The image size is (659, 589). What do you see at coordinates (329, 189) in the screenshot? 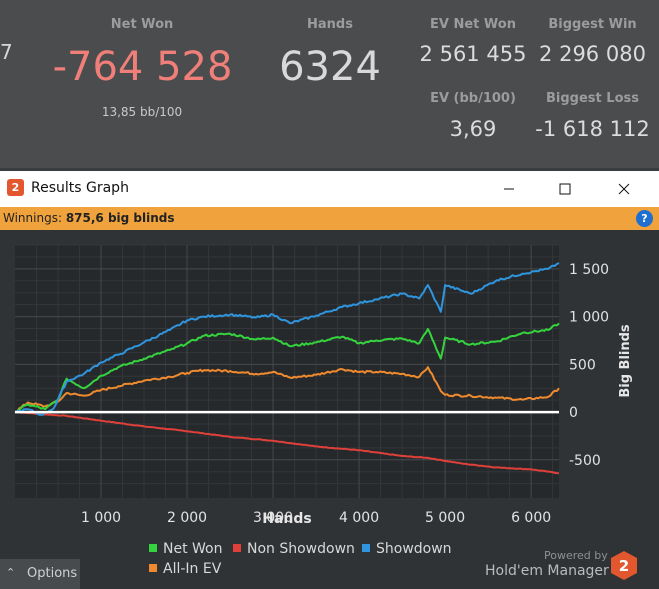
I see `title-bar: 2 Results Graph` at bounding box center [329, 189].